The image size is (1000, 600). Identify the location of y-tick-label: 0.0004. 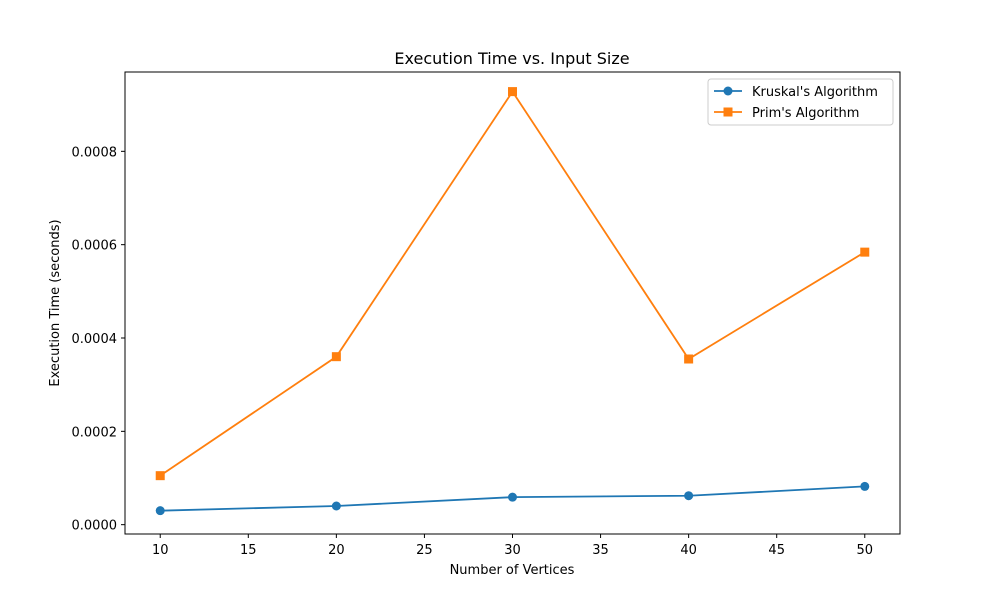
(95, 339).